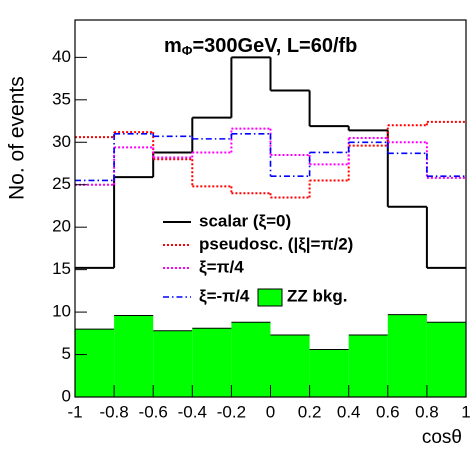 The width and height of the screenshot is (476, 452). What do you see at coordinates (61, 141) in the screenshot?
I see `y-tick-label: 30` at bounding box center [61, 141].